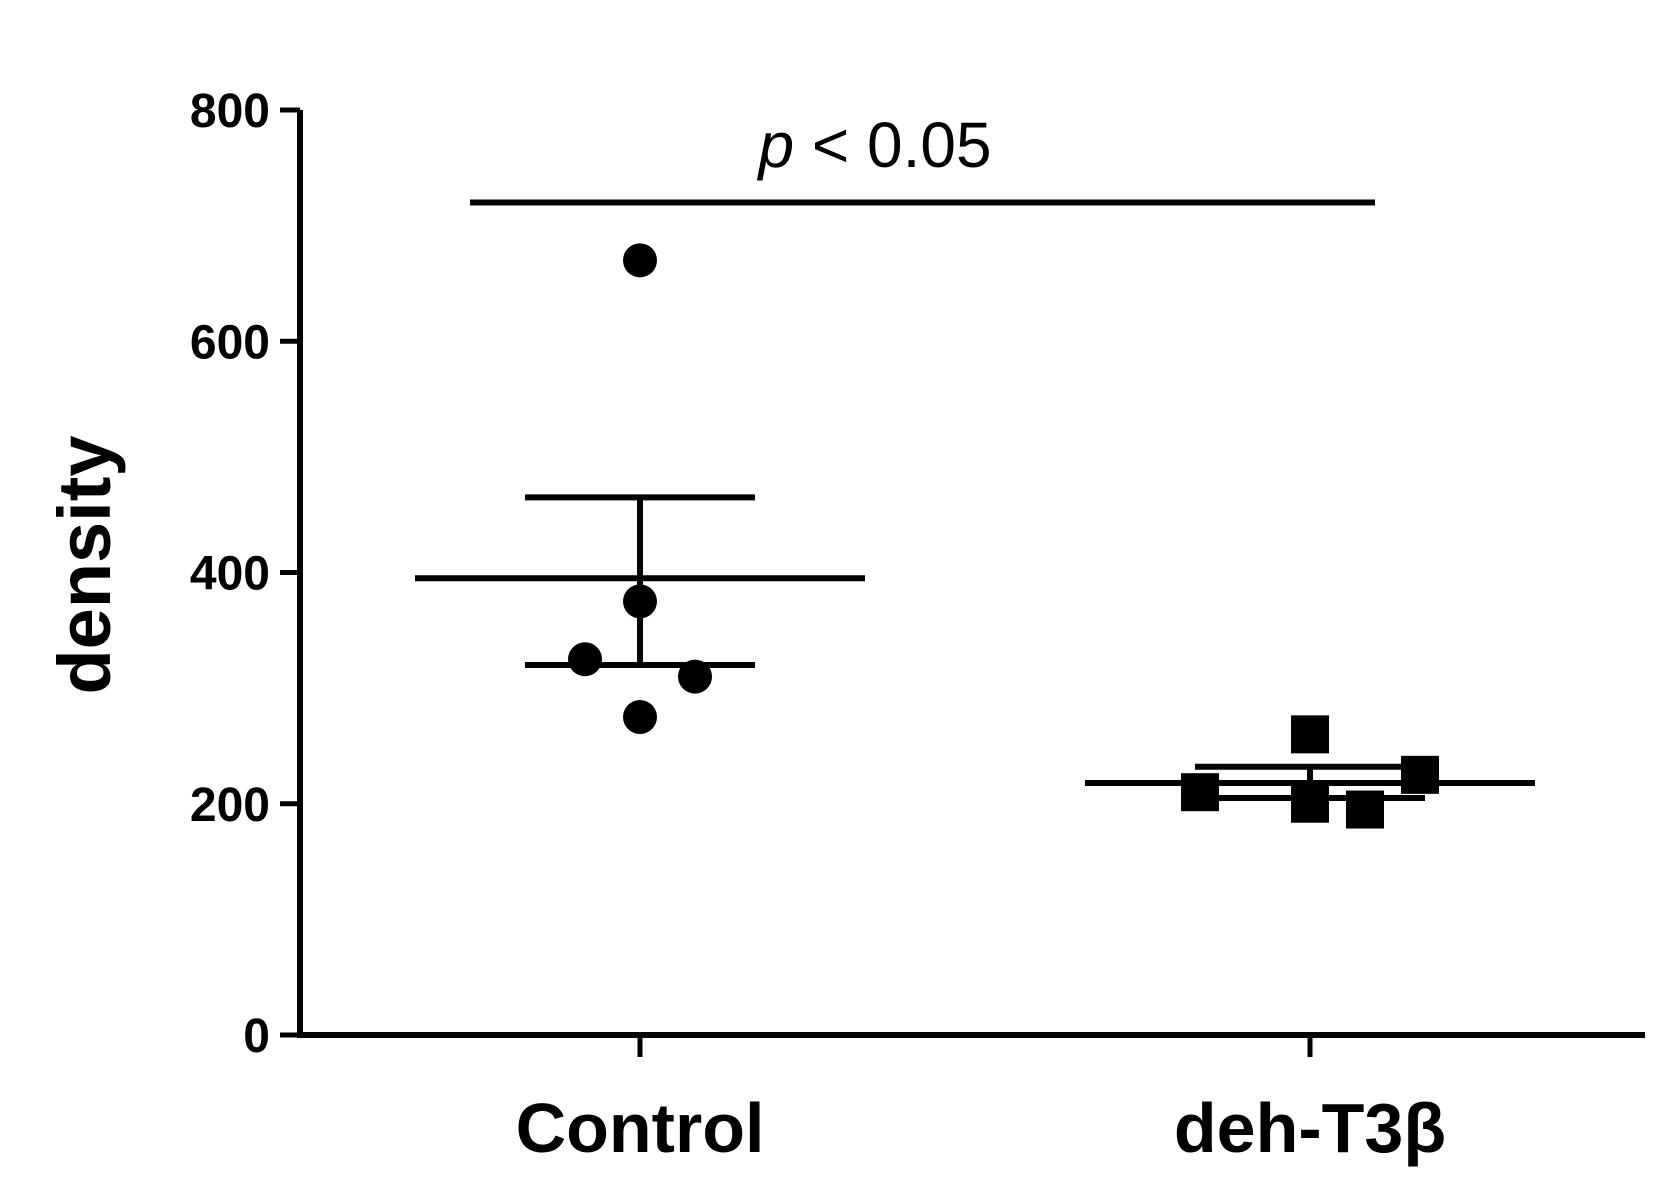  I want to click on y-tick-label-200: 200, so click(230, 805).